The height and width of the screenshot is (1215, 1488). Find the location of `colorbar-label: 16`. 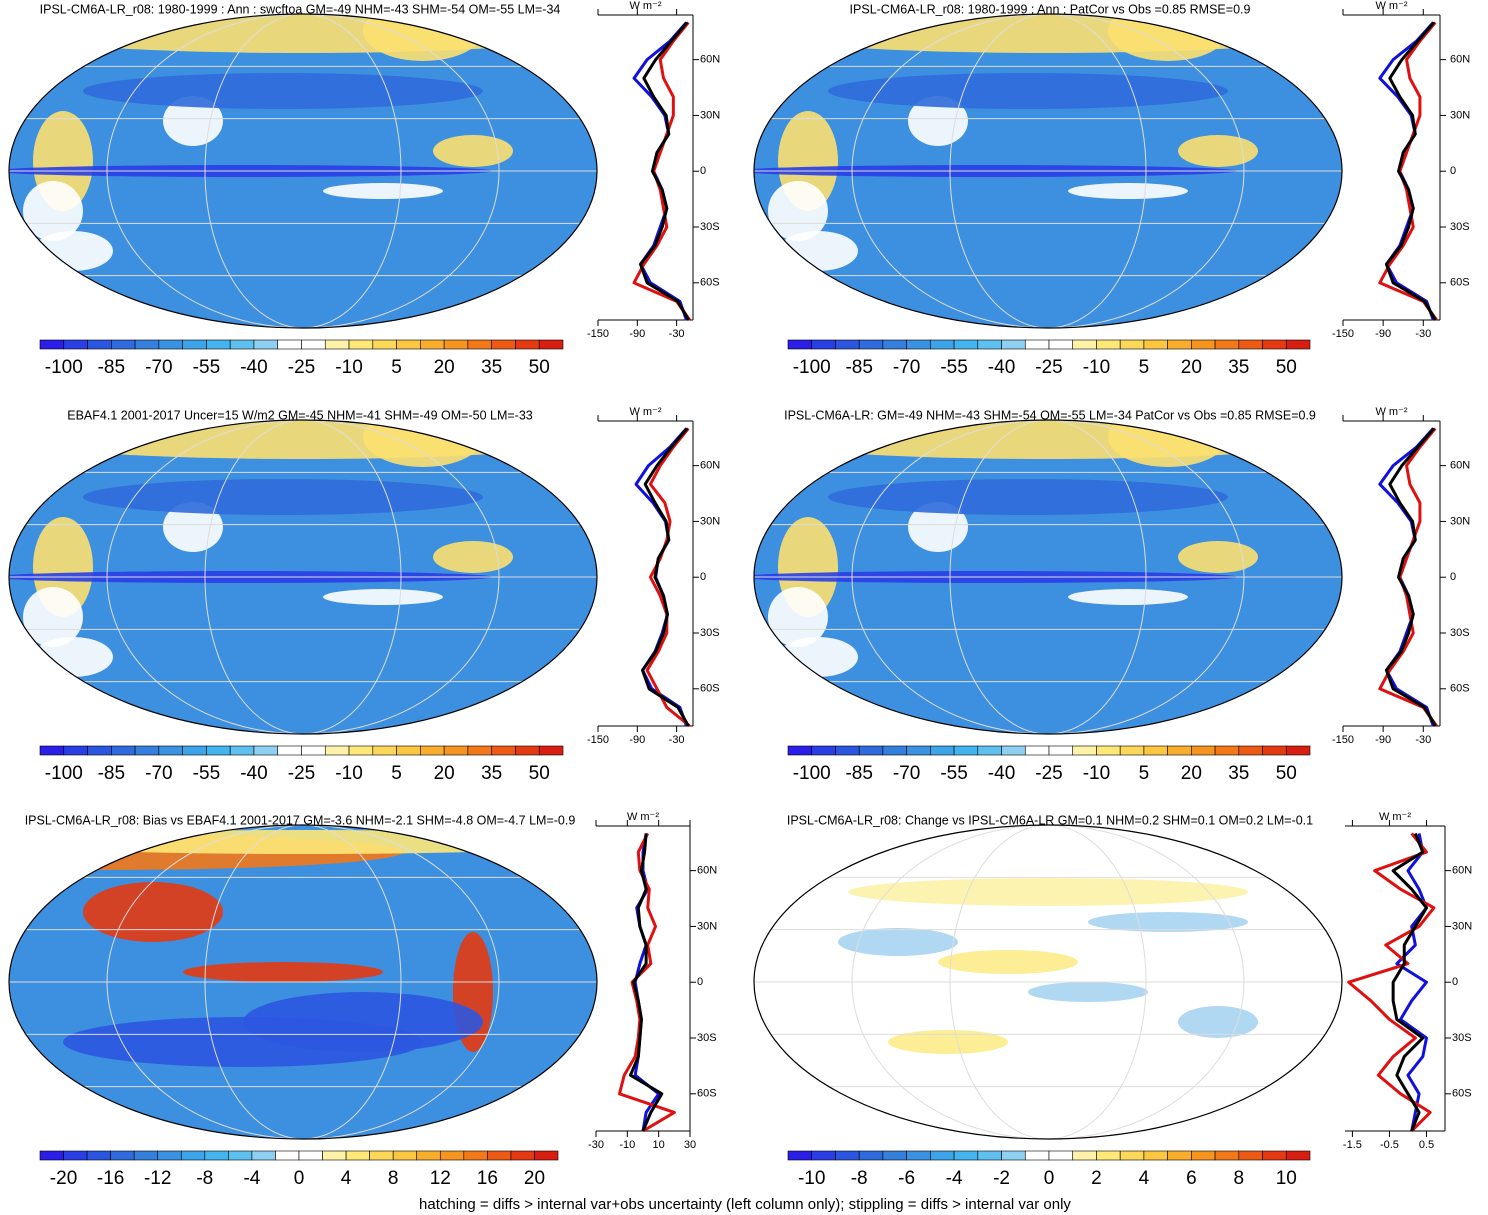

colorbar-label: 16 is located at coordinates (487, 1178).